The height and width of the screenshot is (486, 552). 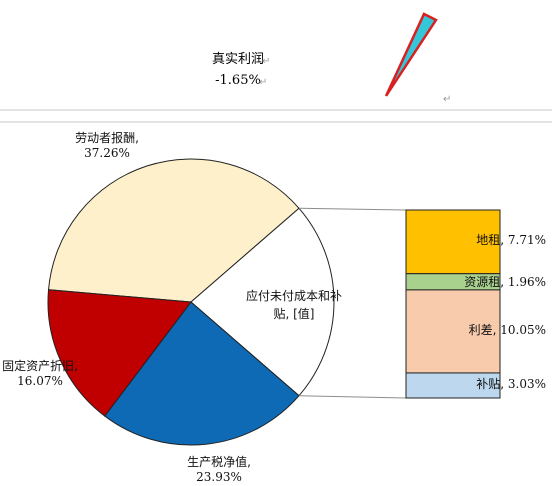 What do you see at coordinates (511, 240) in the screenshot?
I see `bar-label: 地租, 7.71%` at bounding box center [511, 240].